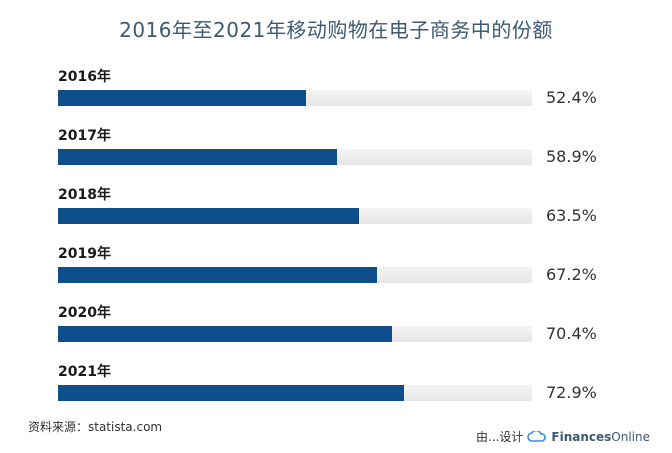  I want to click on value-label: 58.9%, so click(571, 156).